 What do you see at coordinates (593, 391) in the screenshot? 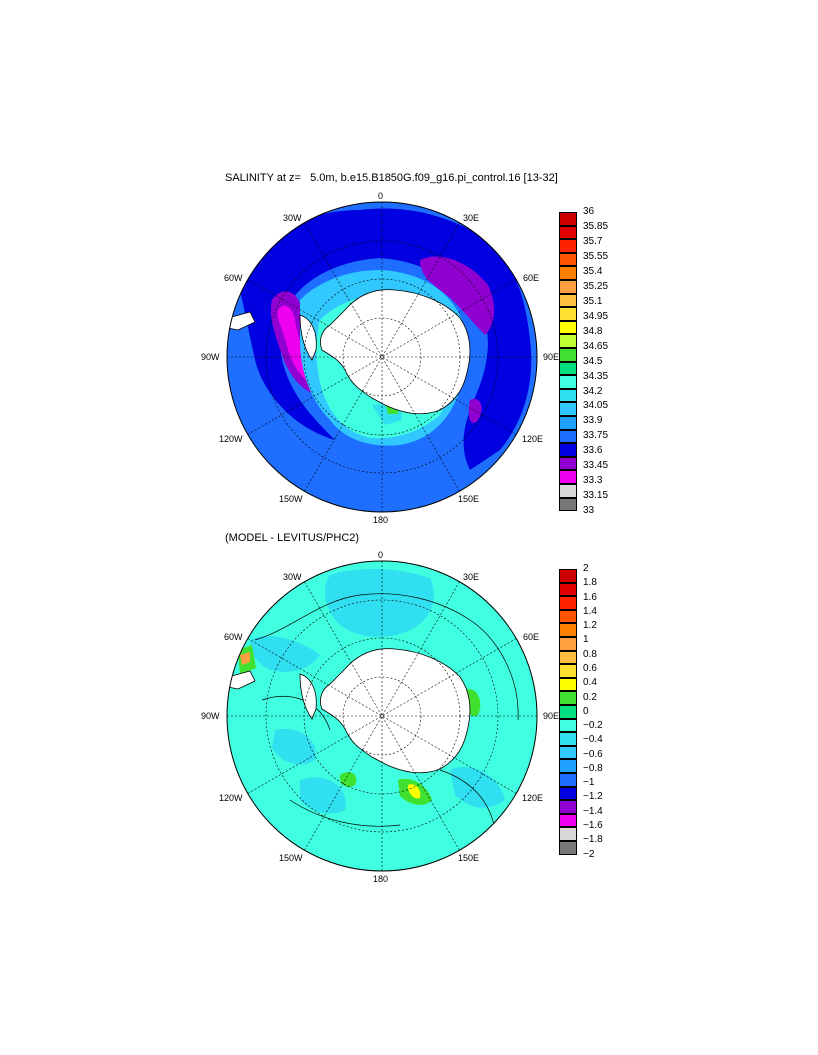
I see `salinity-colorbar-tick-label: 34.2` at bounding box center [593, 391].